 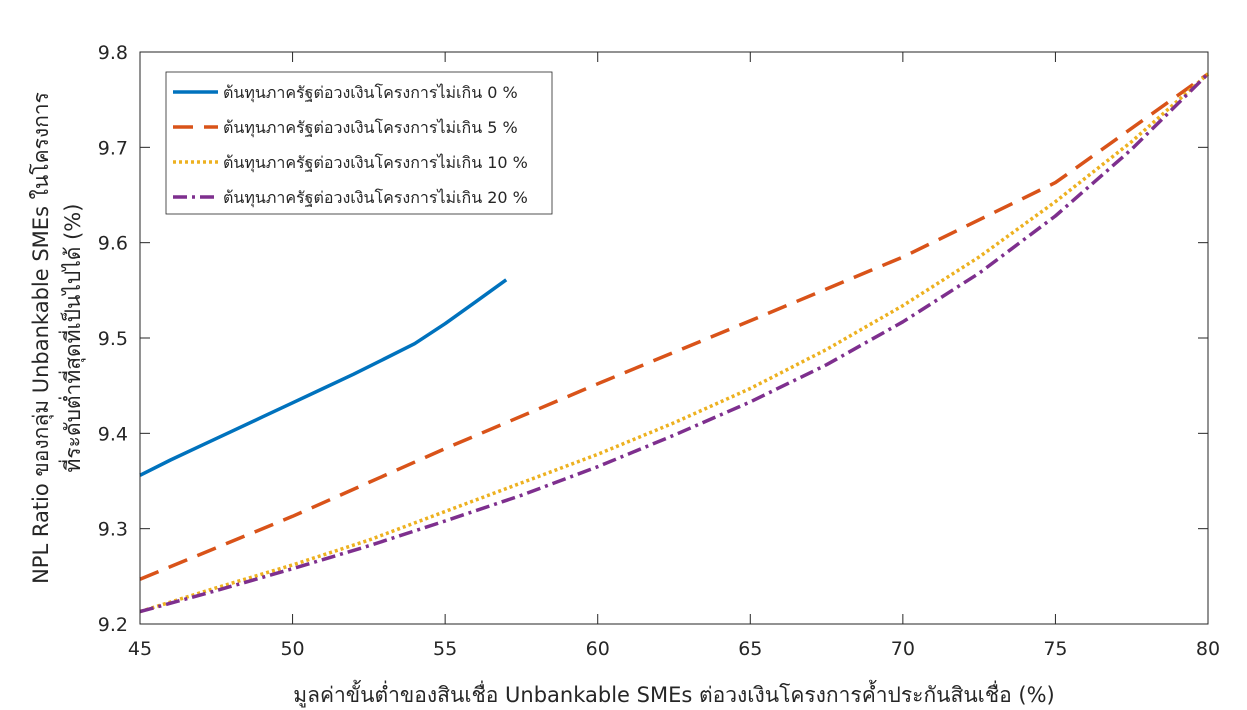 What do you see at coordinates (113, 53) in the screenshot?
I see `y-tick-label: 9.8` at bounding box center [113, 53].